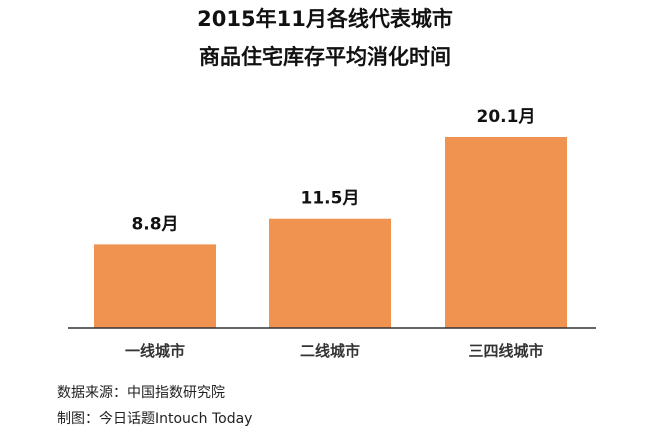 This screenshot has width=650, height=434. What do you see at coordinates (330, 351) in the screenshot?
I see `x-tick-label-2: 二线城市` at bounding box center [330, 351].